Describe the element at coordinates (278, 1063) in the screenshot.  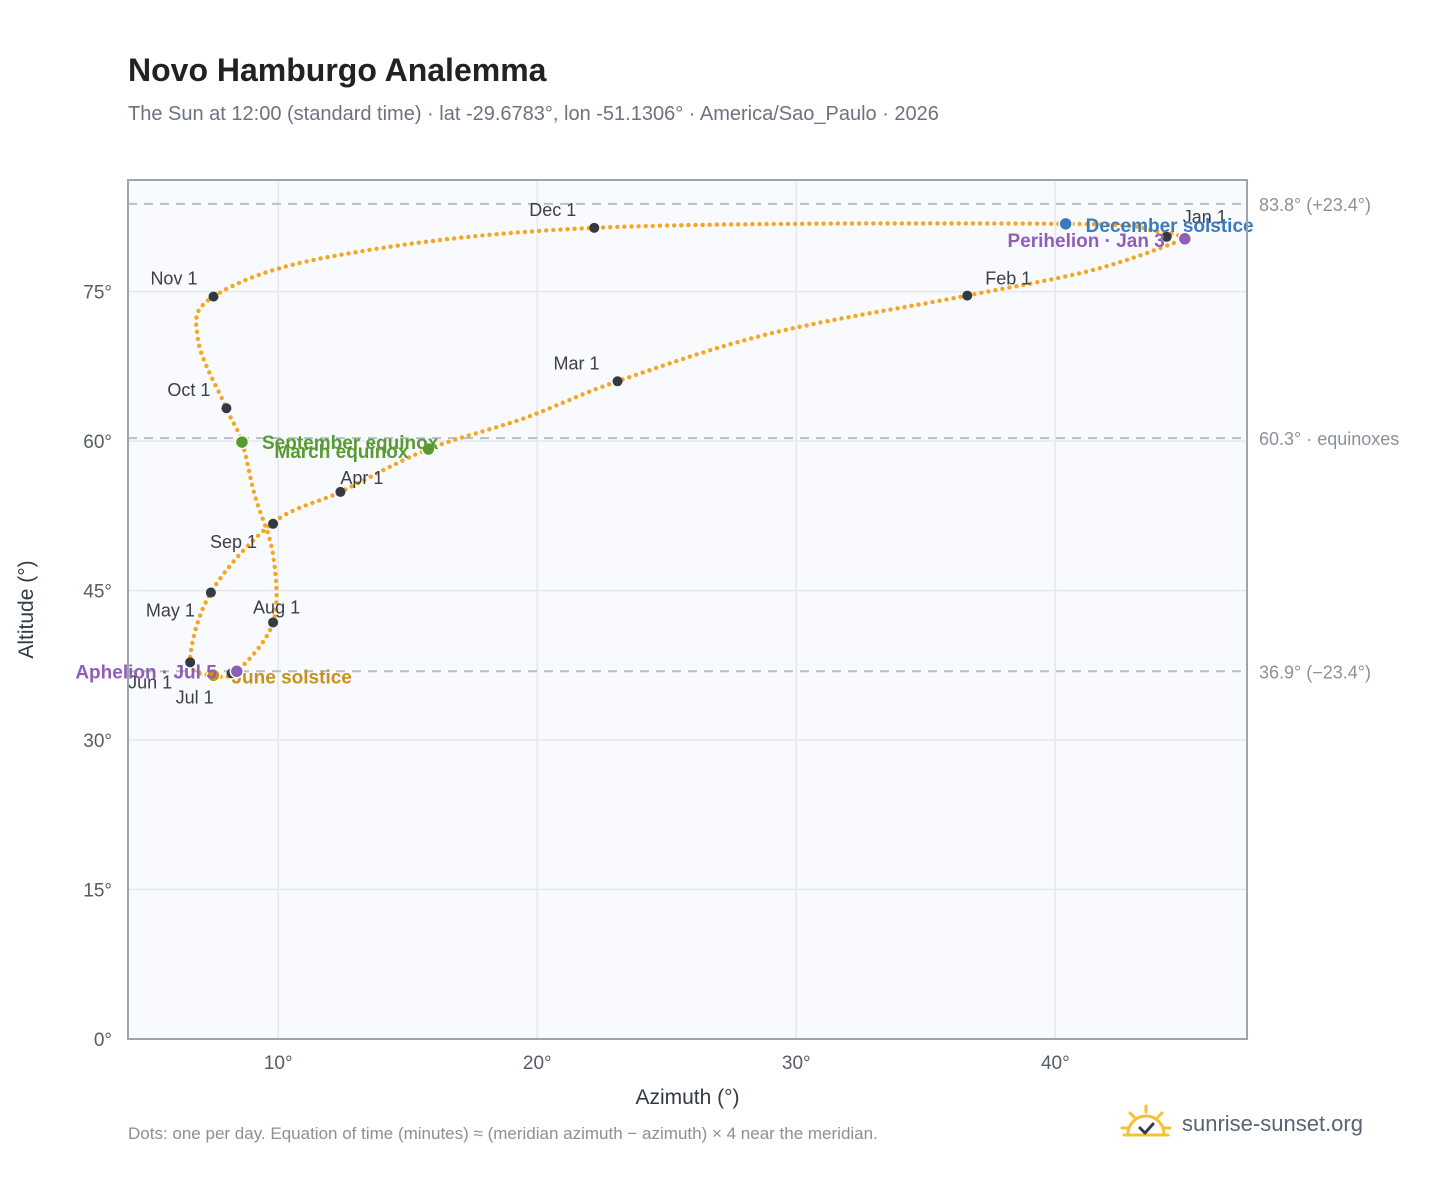
I see `x-tick-label: 10°` at that location.